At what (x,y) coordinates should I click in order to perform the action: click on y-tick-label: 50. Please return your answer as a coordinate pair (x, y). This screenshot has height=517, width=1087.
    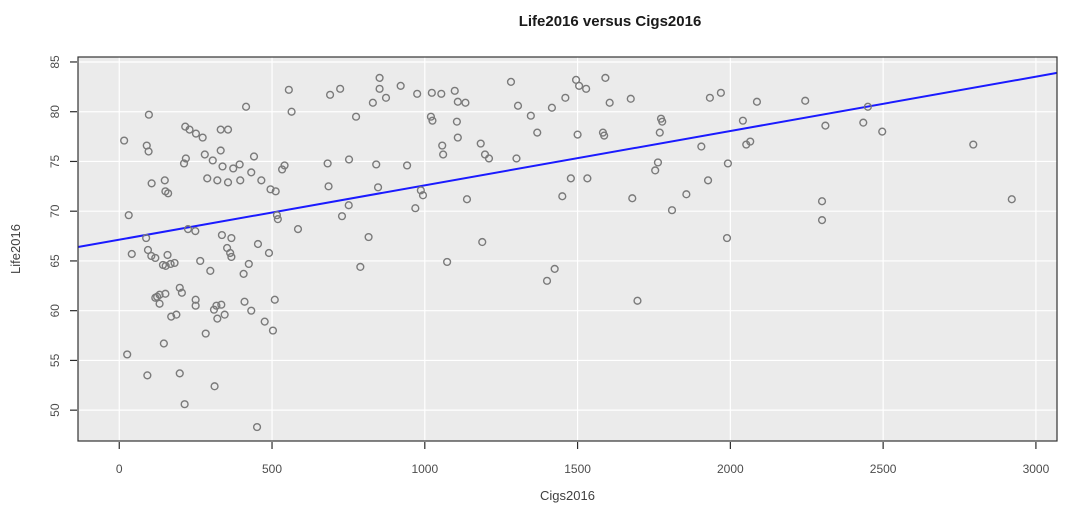
    Looking at the image, I should click on (55, 410).